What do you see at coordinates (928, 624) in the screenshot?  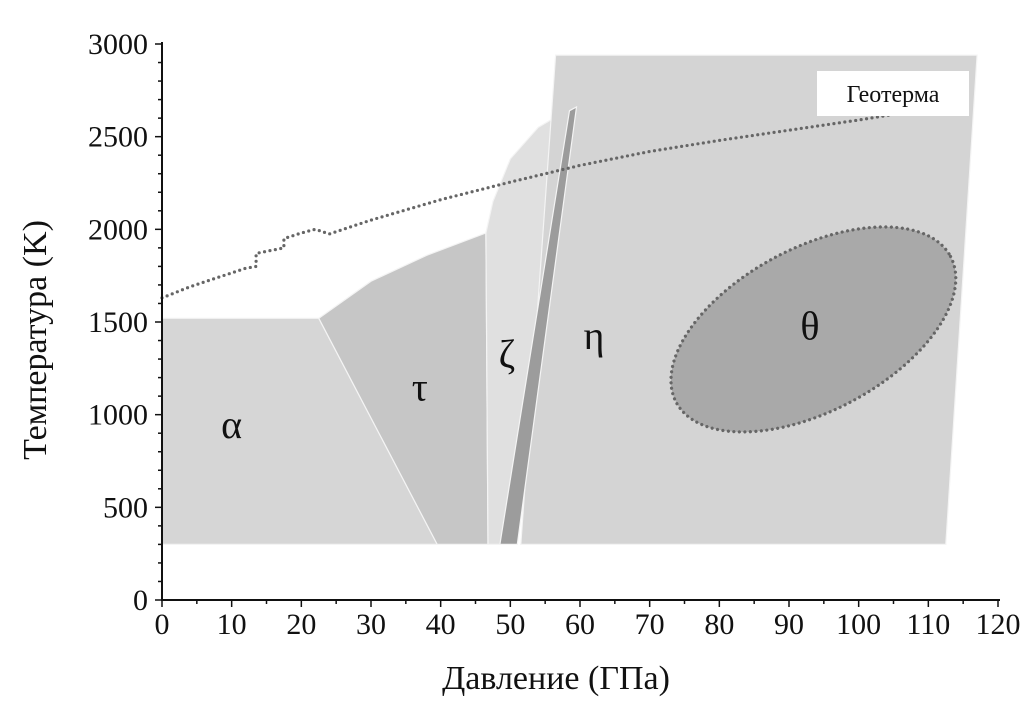 I see `x-tick-label: 110` at bounding box center [928, 624].